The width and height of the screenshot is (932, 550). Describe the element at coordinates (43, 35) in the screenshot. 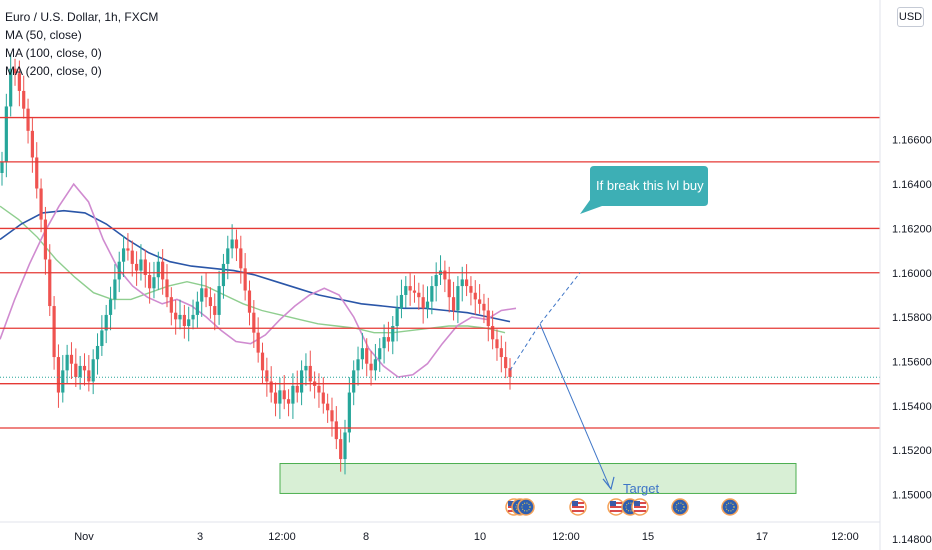

I see `ma50-legend: MA (50, close)` at that location.